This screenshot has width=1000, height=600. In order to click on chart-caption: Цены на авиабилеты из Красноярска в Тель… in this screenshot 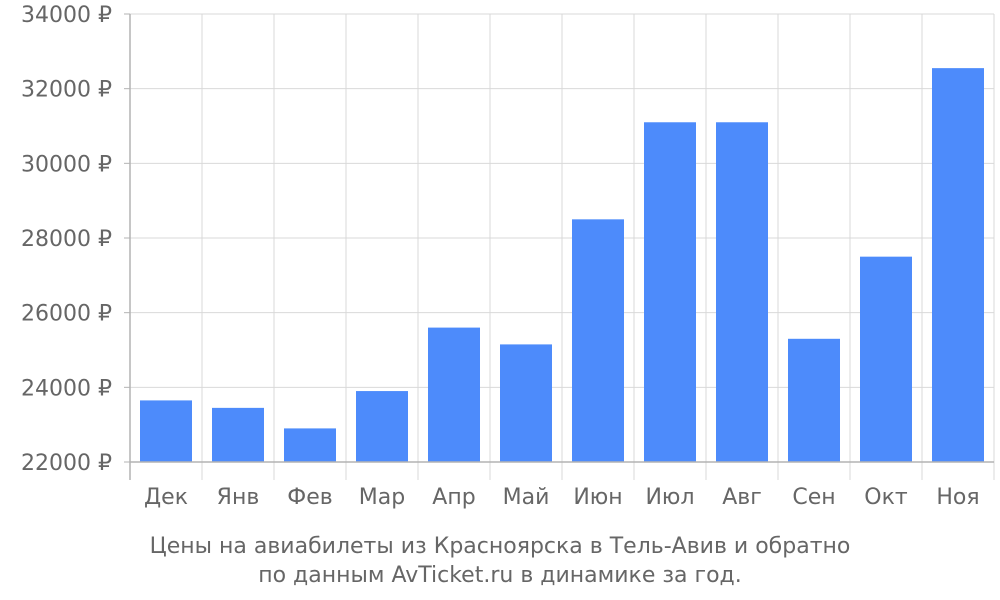, I will do `click(500, 561)`.